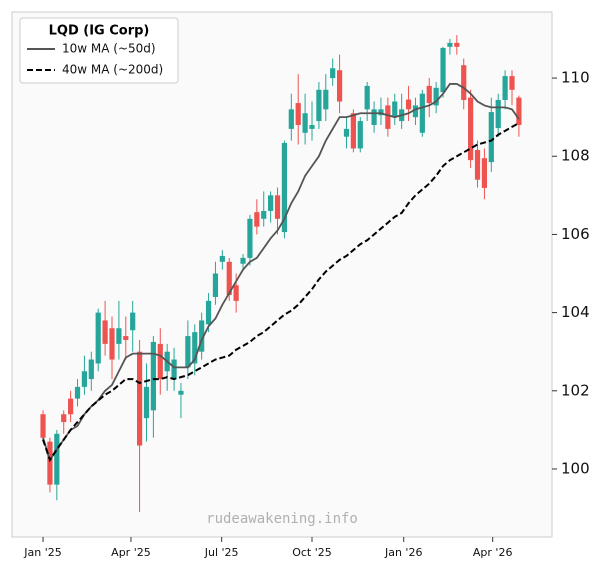  Describe the element at coordinates (112, 70) in the screenshot. I see `legend-label: 40w MA (~200d)` at that location.